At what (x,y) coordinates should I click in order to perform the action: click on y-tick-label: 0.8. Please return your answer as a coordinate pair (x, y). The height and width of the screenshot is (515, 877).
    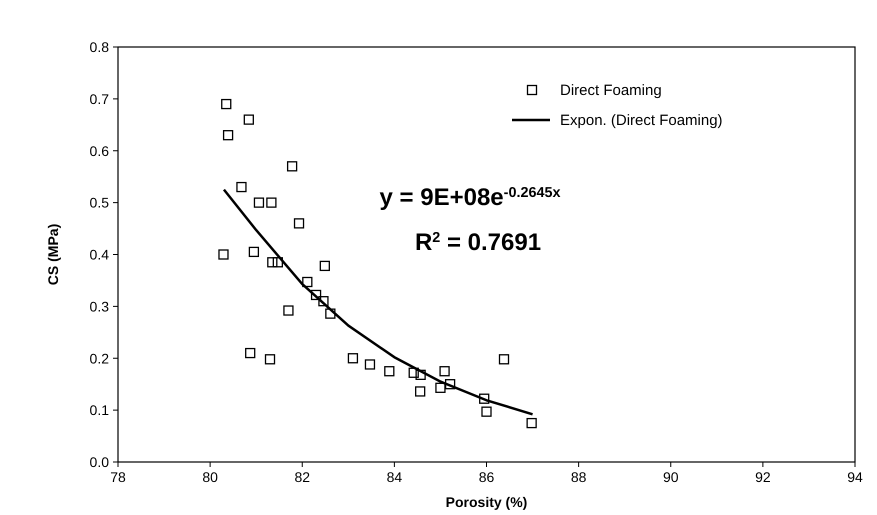
    Looking at the image, I should click on (100, 47).